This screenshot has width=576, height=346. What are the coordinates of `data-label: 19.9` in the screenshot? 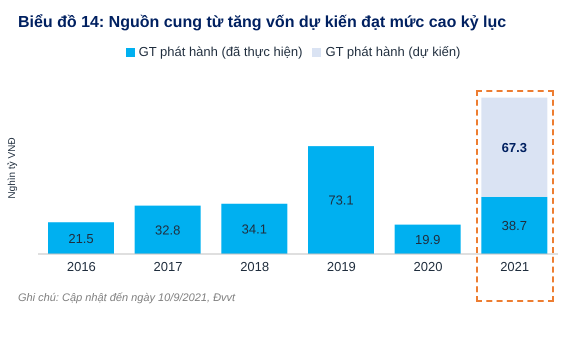 It's located at (427, 239).